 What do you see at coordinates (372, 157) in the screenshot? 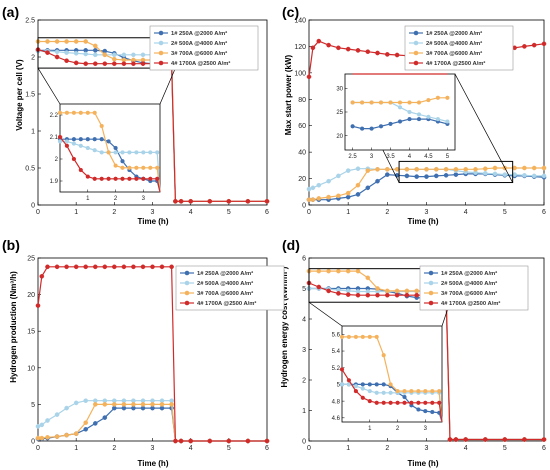
I see `panel-c-inset-xtick-label: 3` at bounding box center [372, 157].